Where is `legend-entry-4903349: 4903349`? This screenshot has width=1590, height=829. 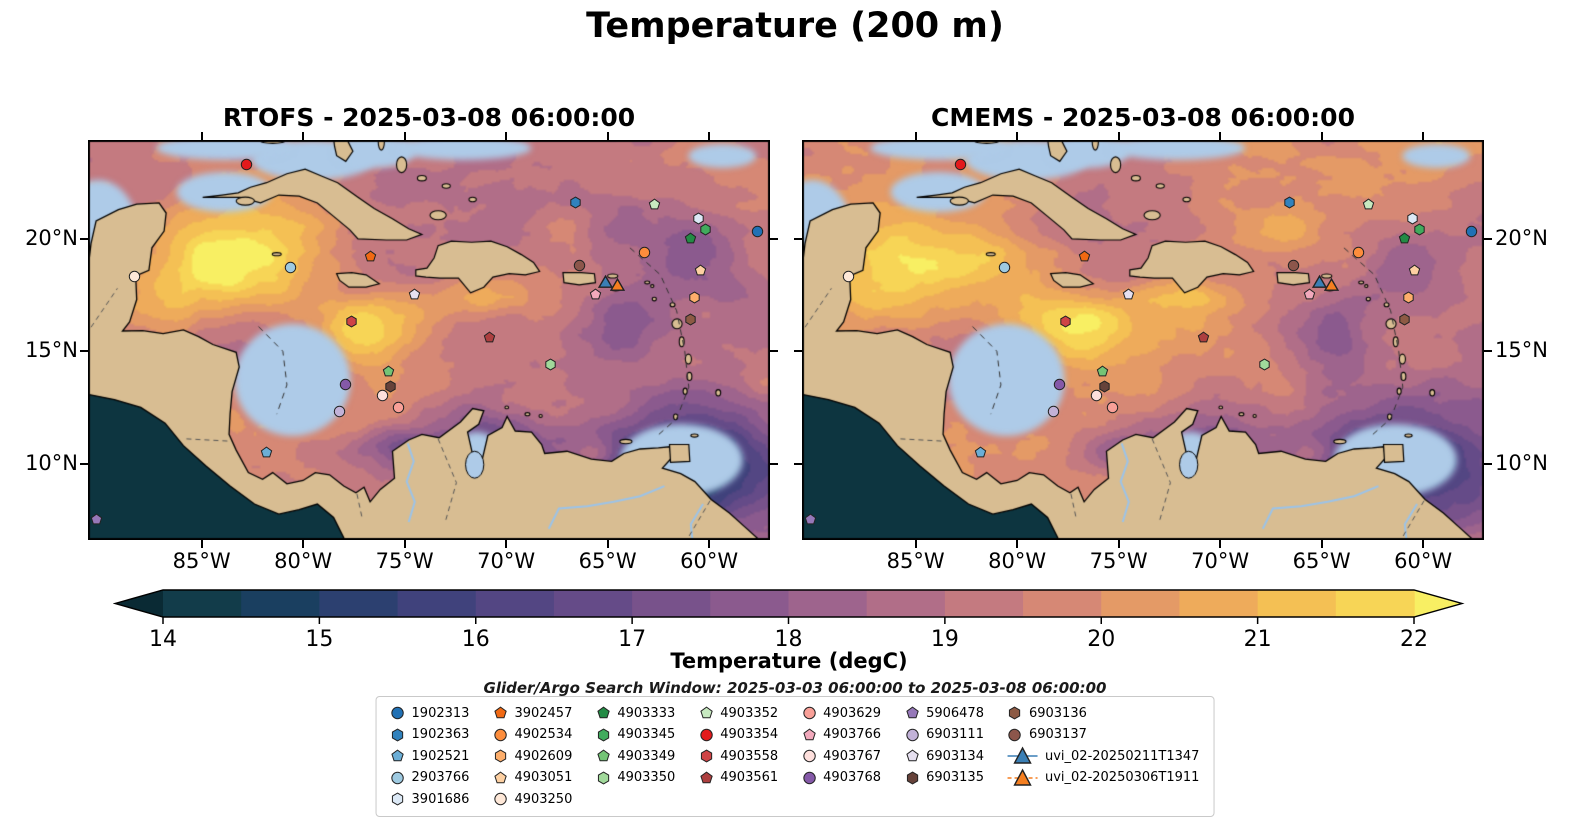
legend-entry-4903349: 4903349 is located at coordinates (635, 756).